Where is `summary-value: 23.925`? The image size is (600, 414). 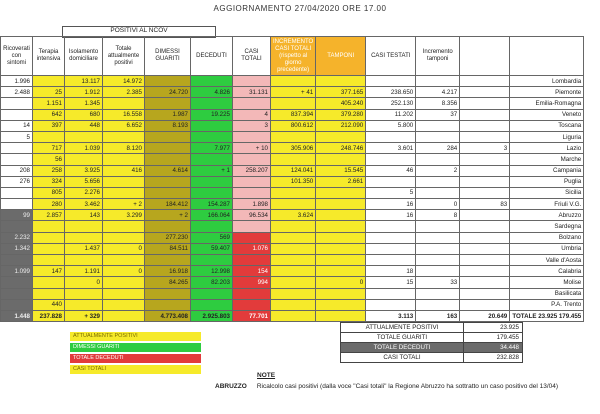 summary-value: 23.925 is located at coordinates (493, 327).